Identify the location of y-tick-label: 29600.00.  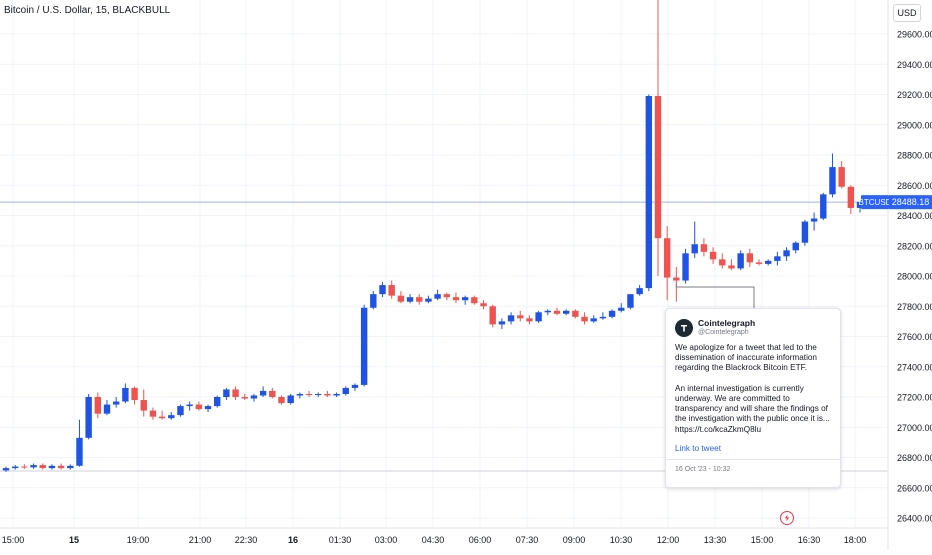
(914, 35).